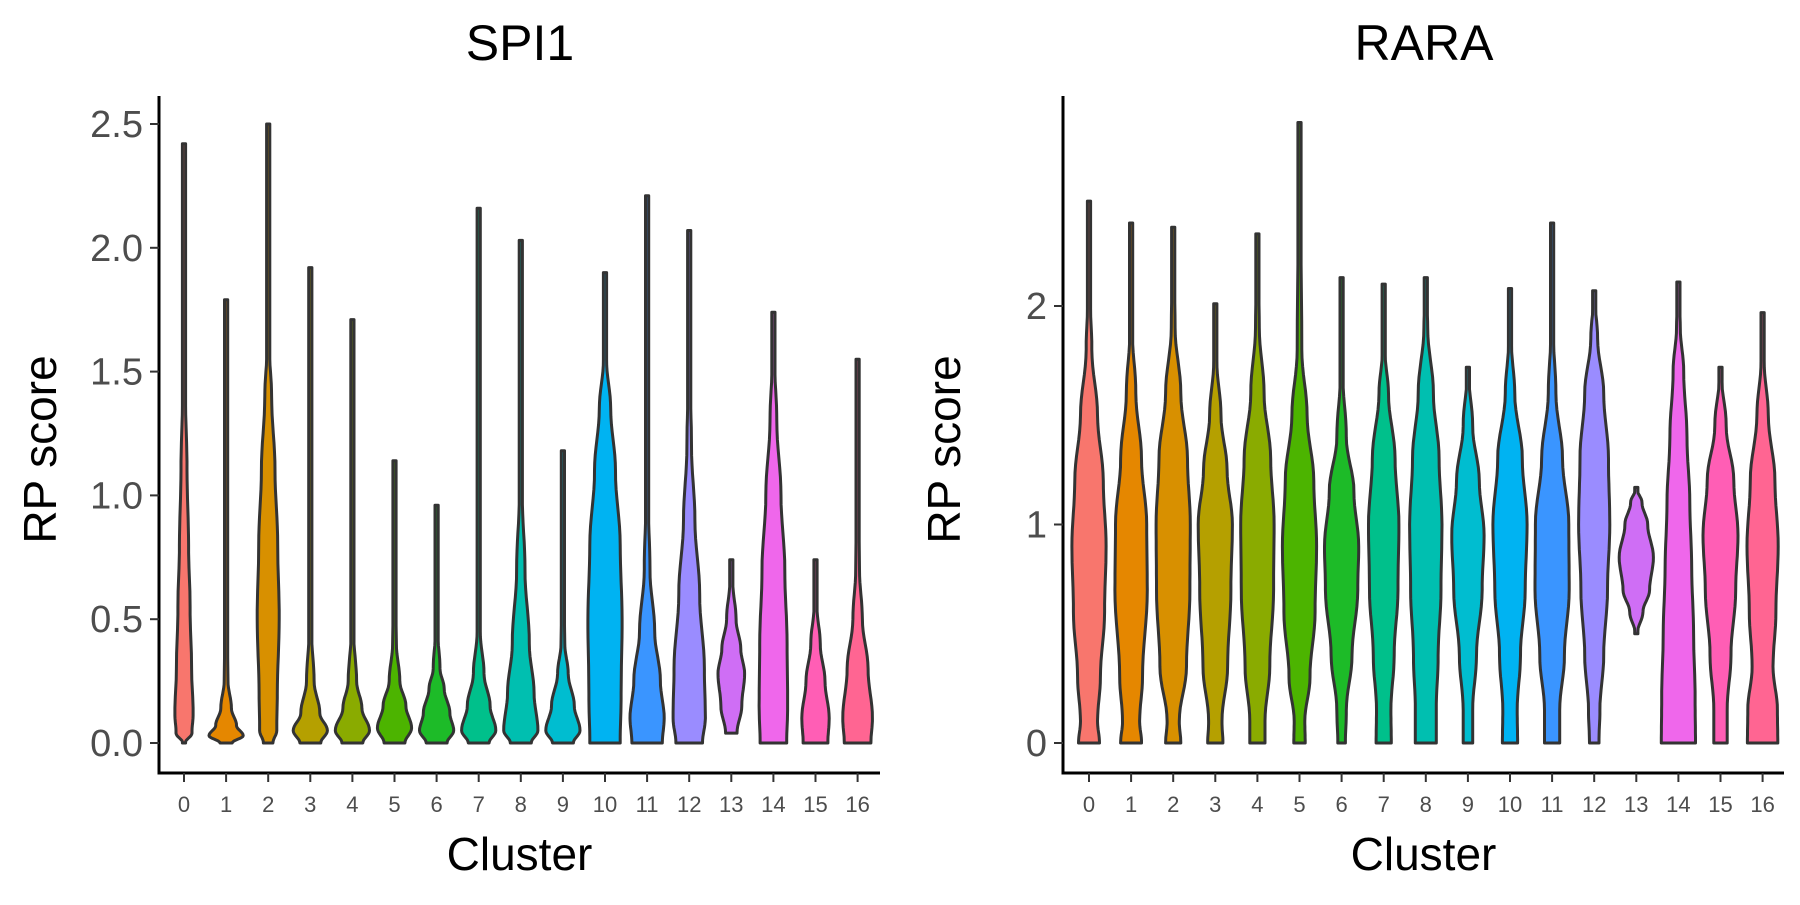 This screenshot has width=1800, height=905. I want to click on chart-title: SPI1, so click(520, 43).